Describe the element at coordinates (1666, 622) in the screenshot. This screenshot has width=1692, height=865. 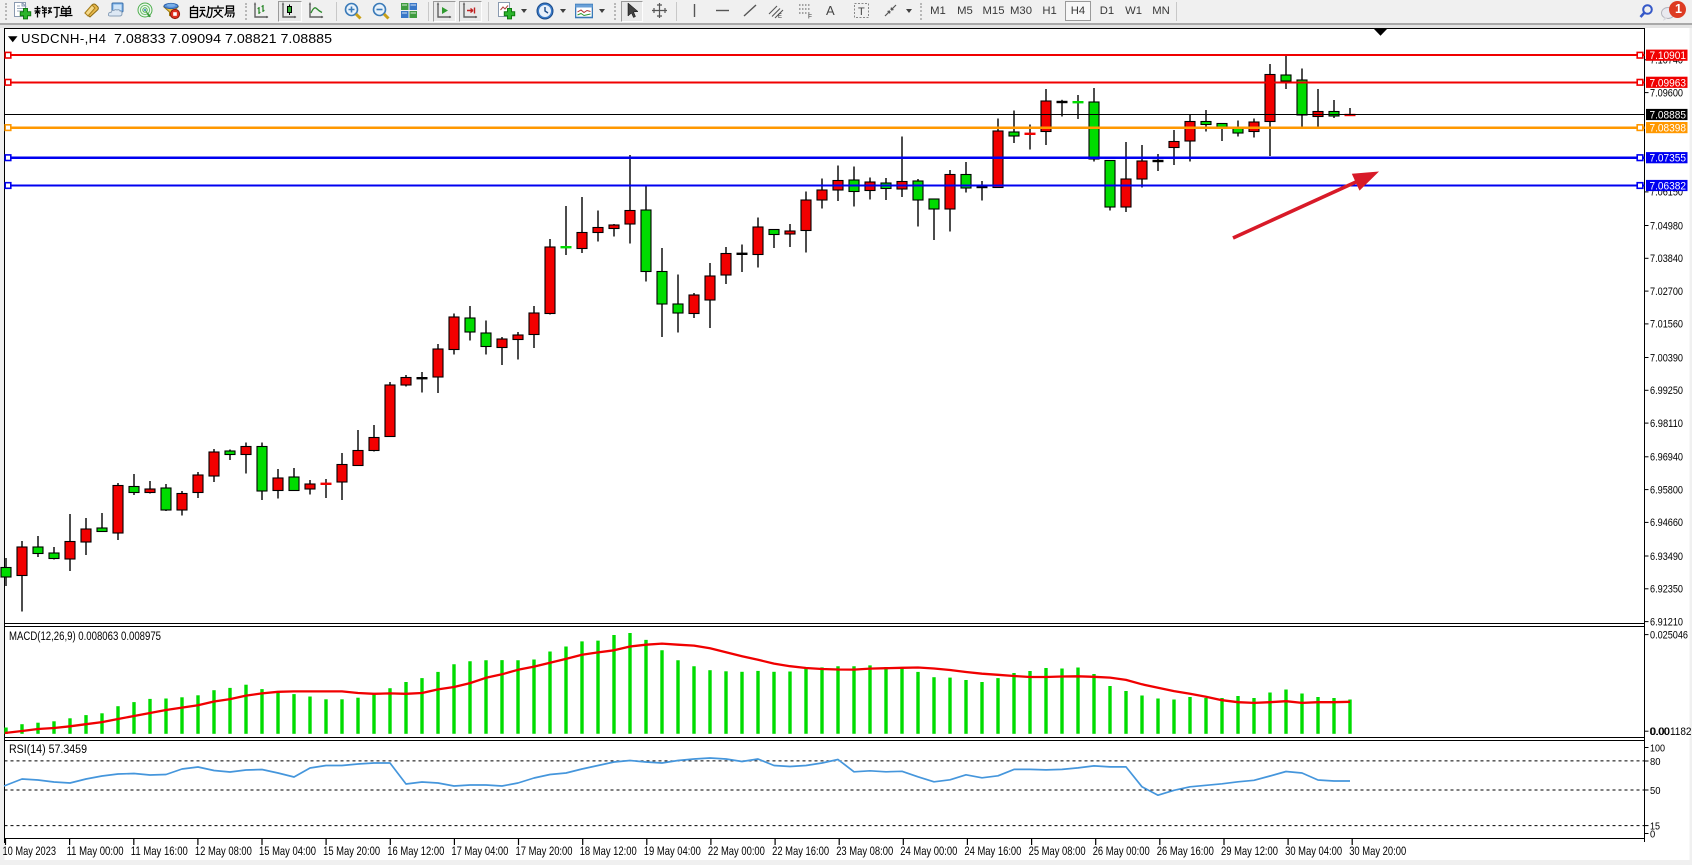
I see `svg-text: 6.91210` at that location.